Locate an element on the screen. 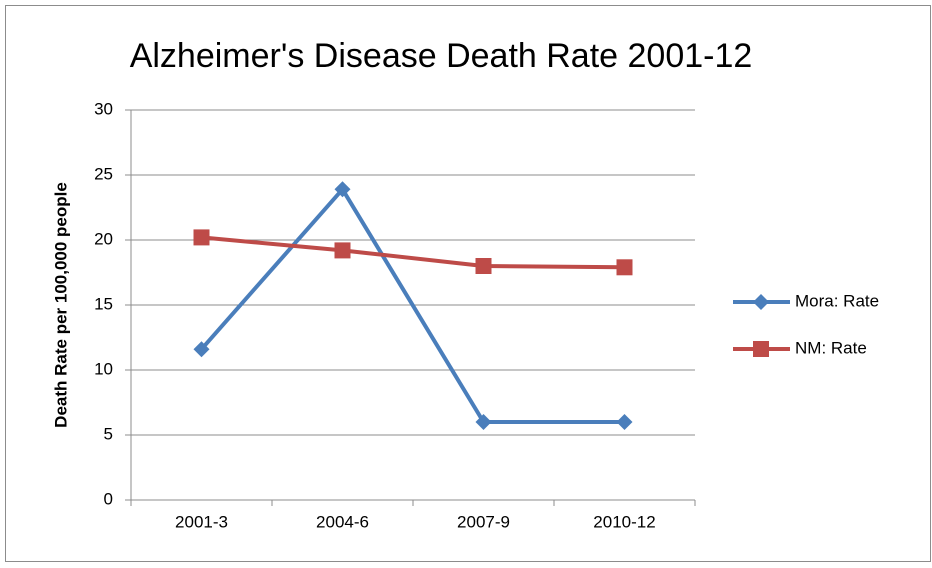 The image size is (932, 568). x-tick-label: 2004-6 is located at coordinates (342, 521).